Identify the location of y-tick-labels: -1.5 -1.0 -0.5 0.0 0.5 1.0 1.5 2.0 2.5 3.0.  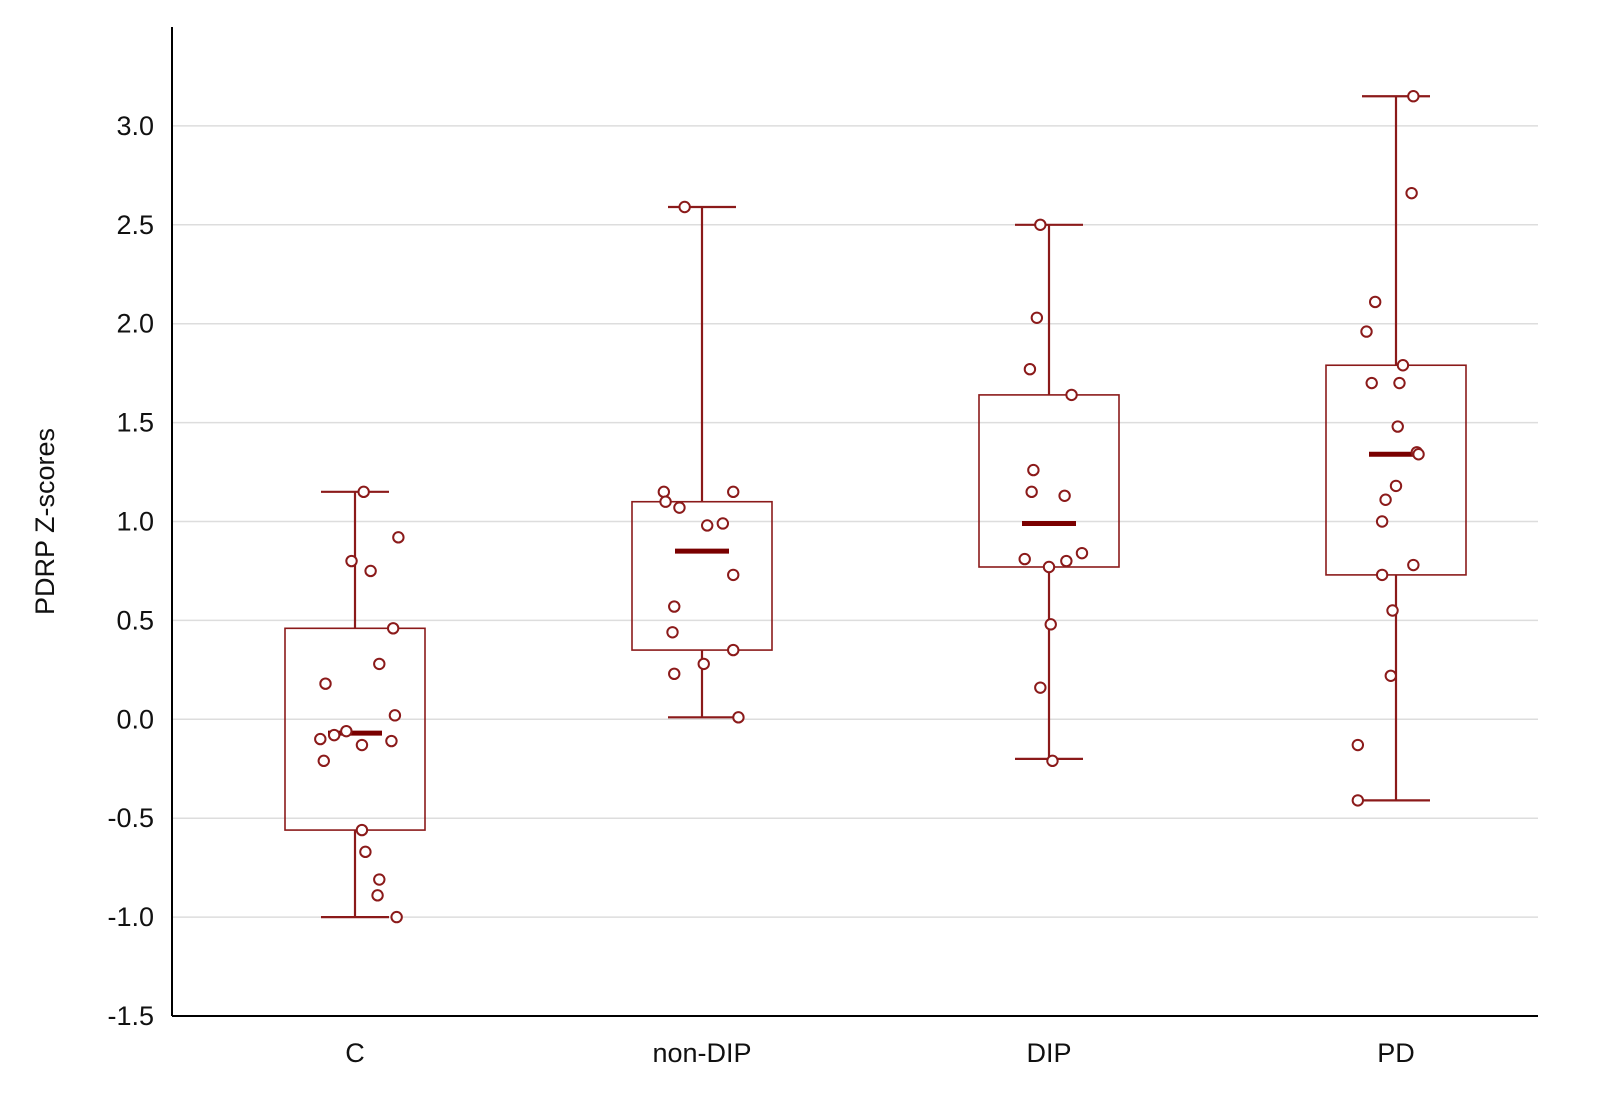
(130, 571).